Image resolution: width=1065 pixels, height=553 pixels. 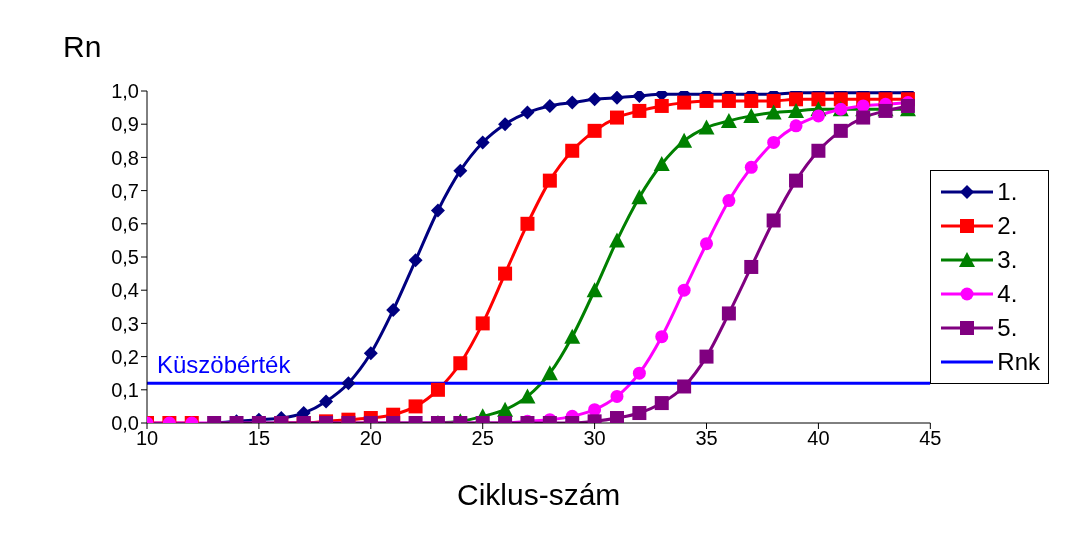 I want to click on y-tick-label: 0,4, so click(x=125, y=290).